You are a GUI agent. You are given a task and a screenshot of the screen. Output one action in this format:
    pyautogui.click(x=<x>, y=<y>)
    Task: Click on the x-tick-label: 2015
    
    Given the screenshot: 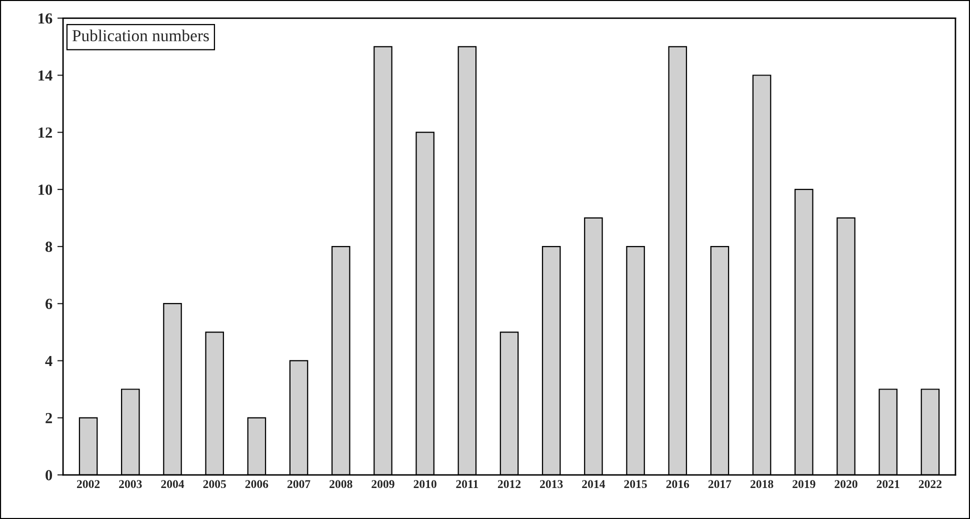 What is the action you would take?
    pyautogui.click(x=635, y=484)
    